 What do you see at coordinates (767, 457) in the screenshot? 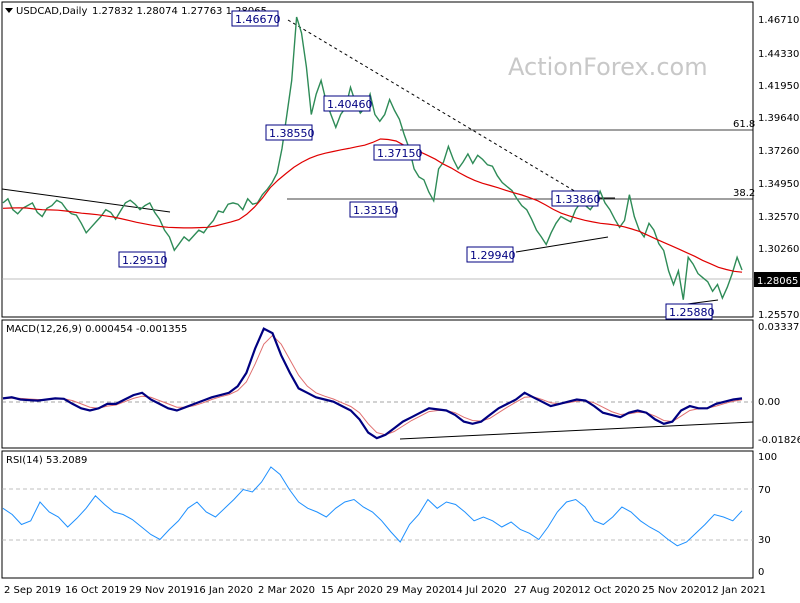
I see `rsi-y-tick: 100` at bounding box center [767, 457].